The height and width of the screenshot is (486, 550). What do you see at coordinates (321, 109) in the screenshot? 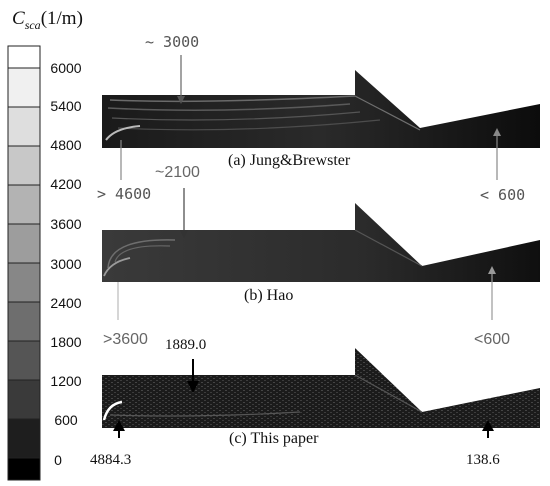
I see `panel-a-domain` at bounding box center [321, 109].